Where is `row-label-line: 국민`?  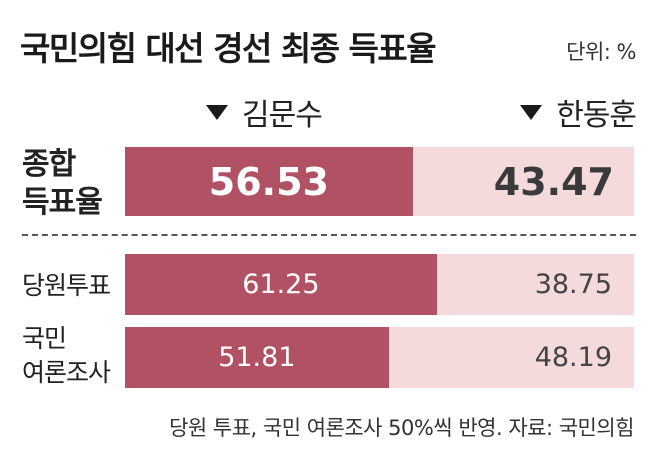
row-label-line: 국민 is located at coordinates (44, 338).